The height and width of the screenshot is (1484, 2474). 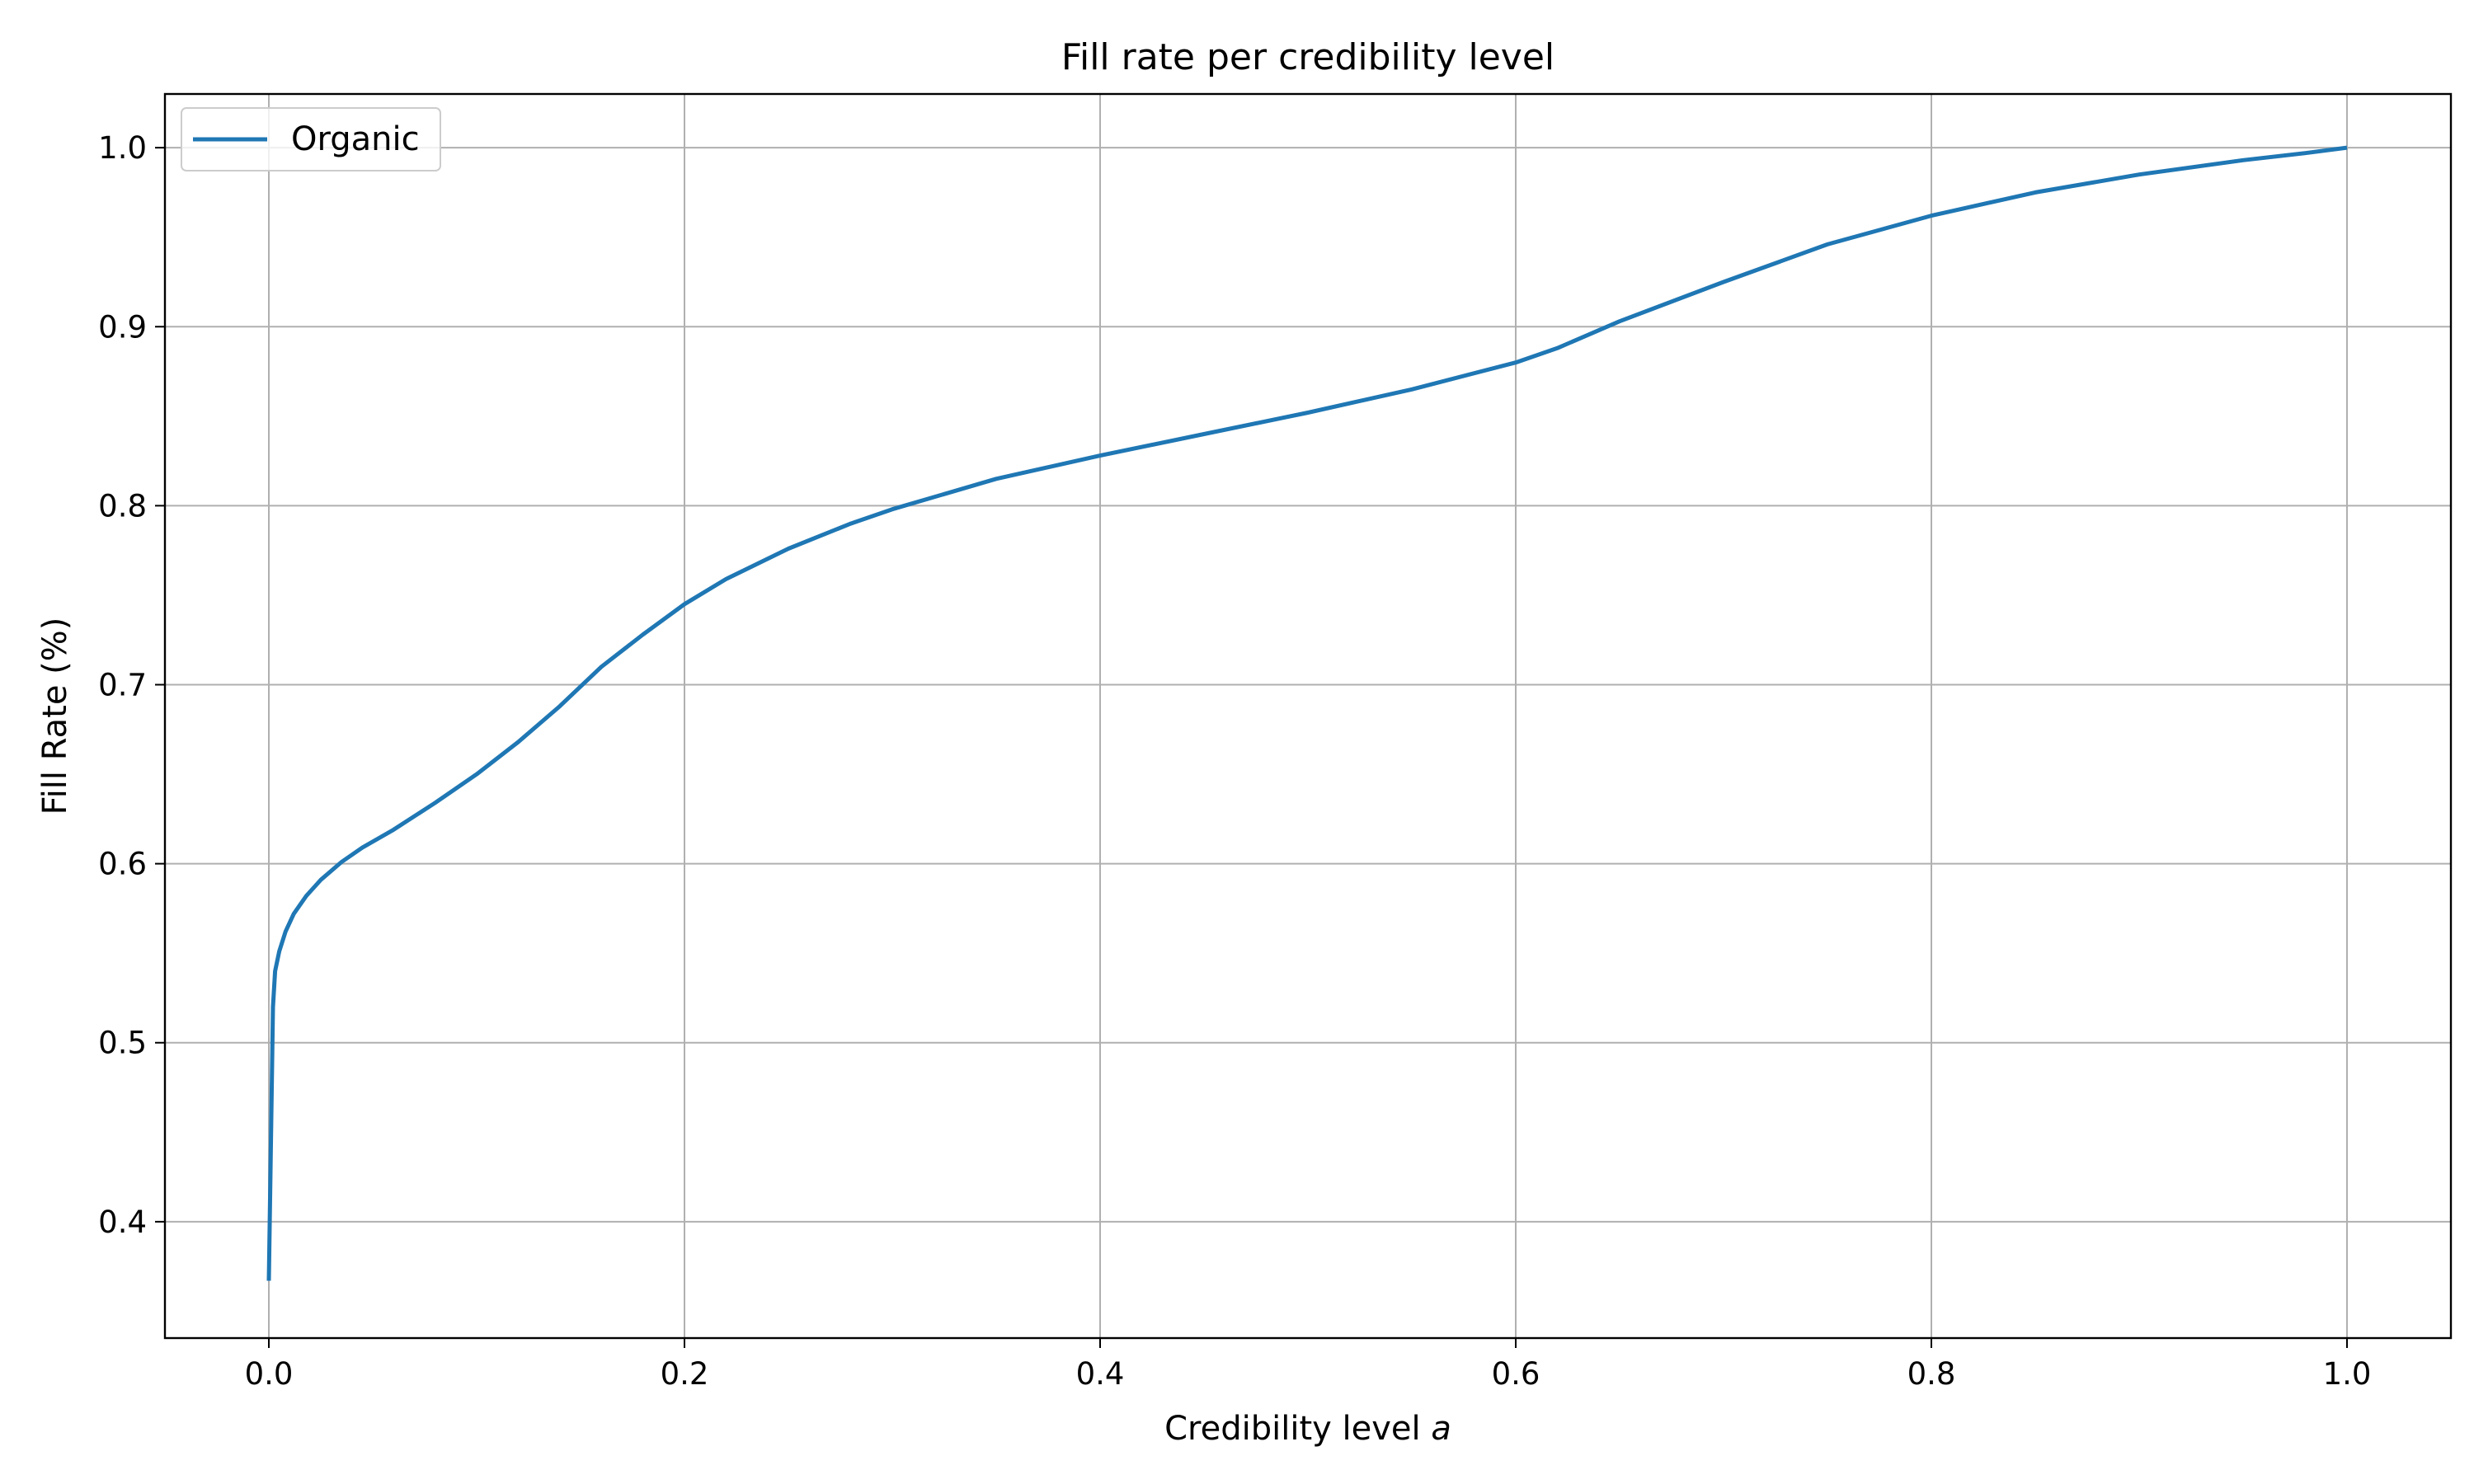 I want to click on y-tick-label: 1.0, so click(x=122, y=148).